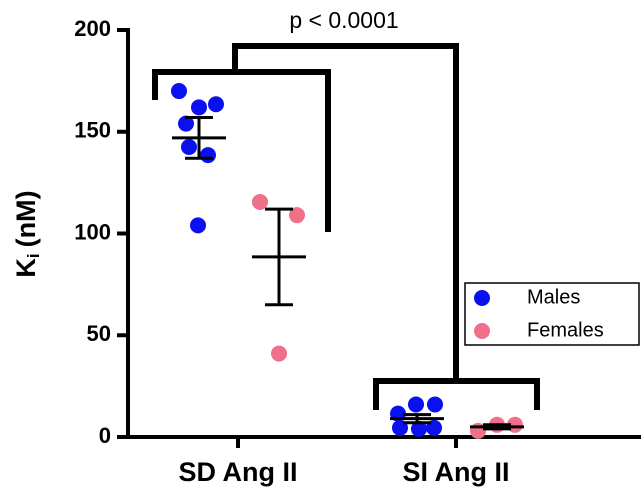  Describe the element at coordinates (552, 314) in the screenshot. I see `legend-box` at that location.